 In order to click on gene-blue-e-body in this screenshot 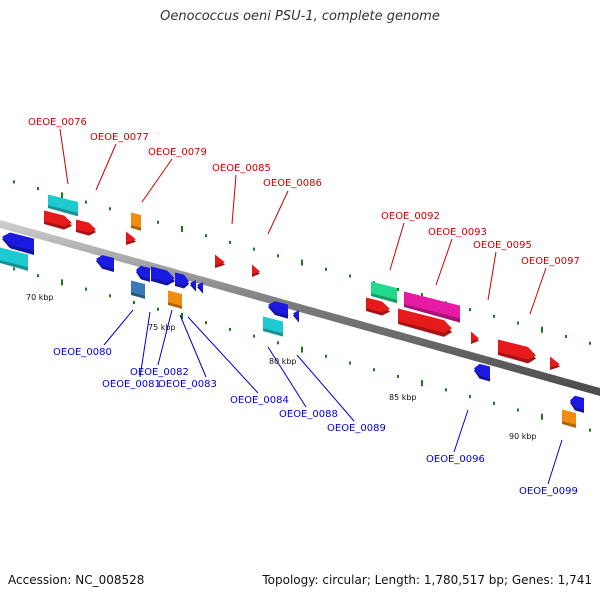, I will do `click(182, 279)`.